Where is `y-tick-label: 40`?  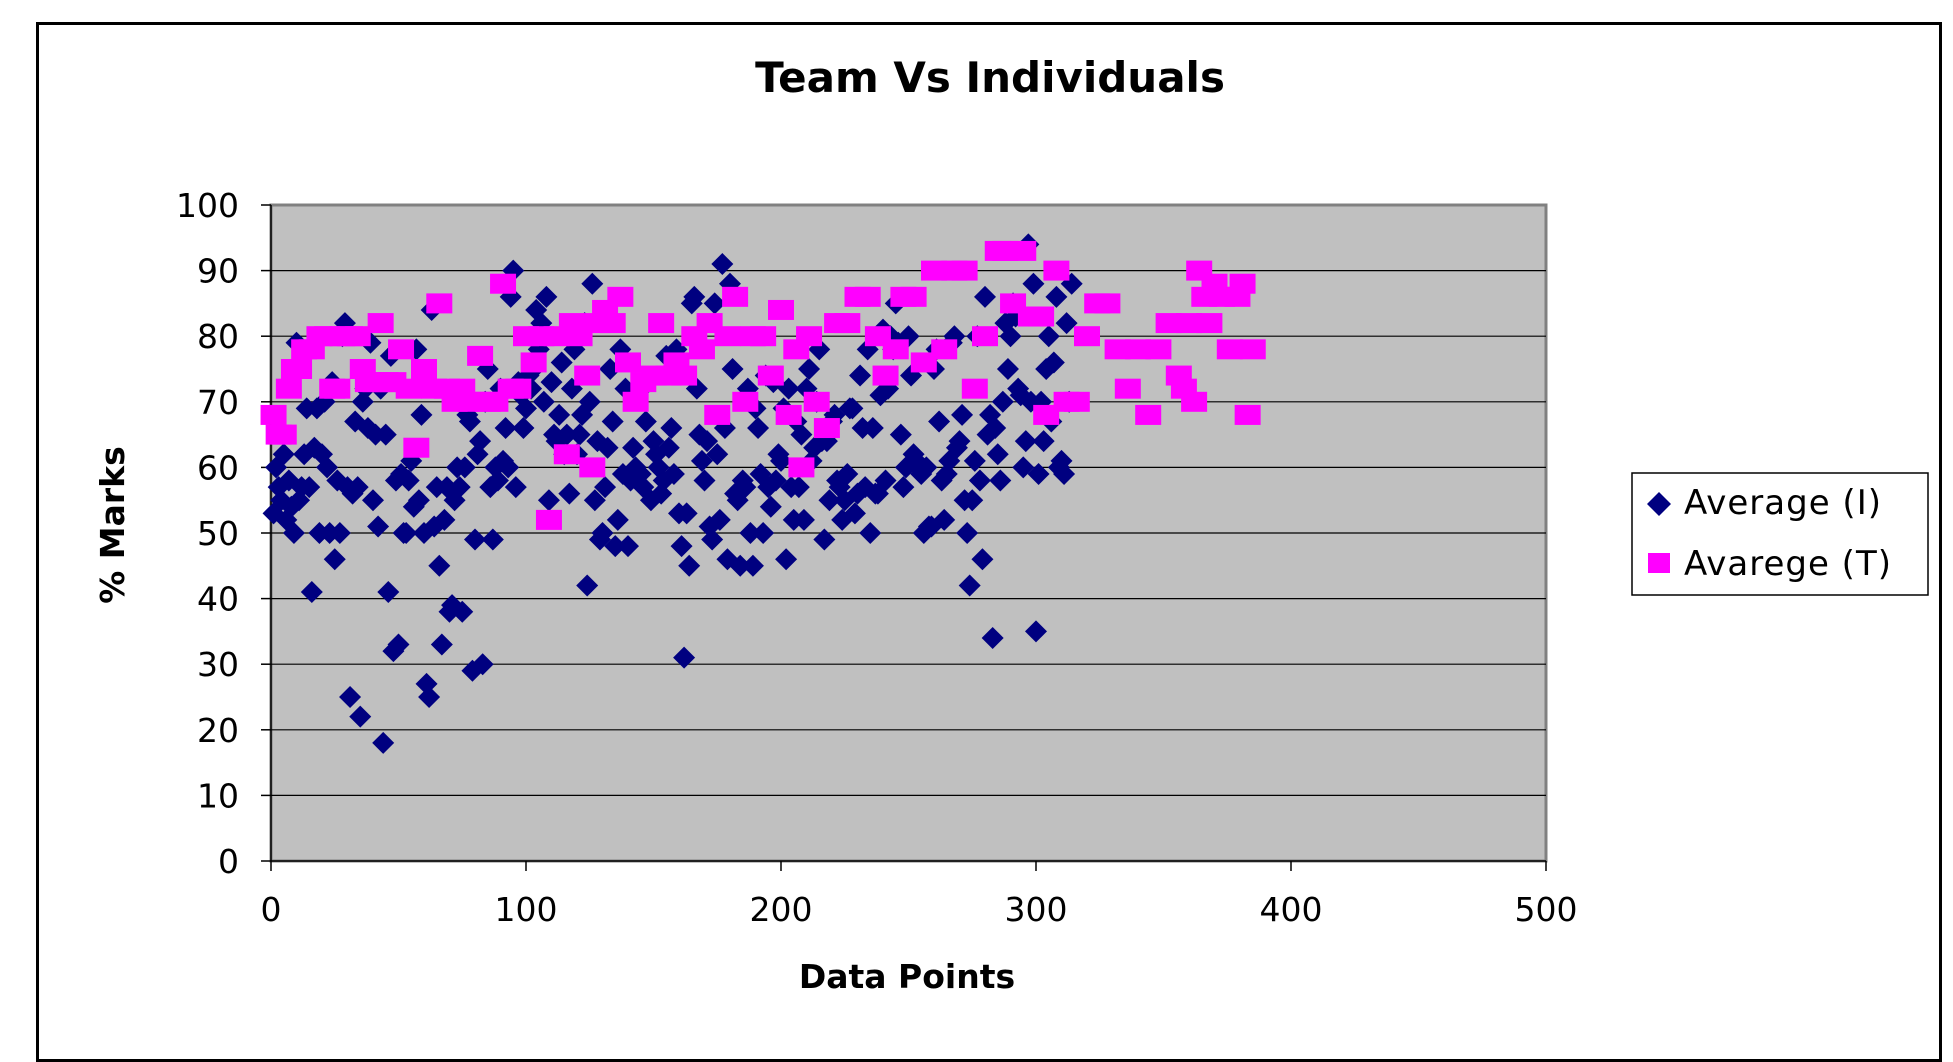
y-tick-label: 40 is located at coordinates (218, 599).